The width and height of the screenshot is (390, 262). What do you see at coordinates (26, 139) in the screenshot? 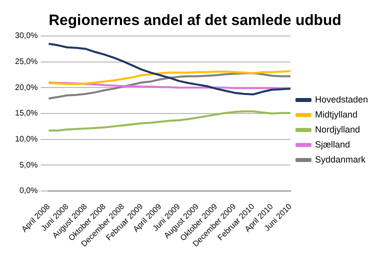
I see `y-tick-label: 10,0%` at bounding box center [26, 139].